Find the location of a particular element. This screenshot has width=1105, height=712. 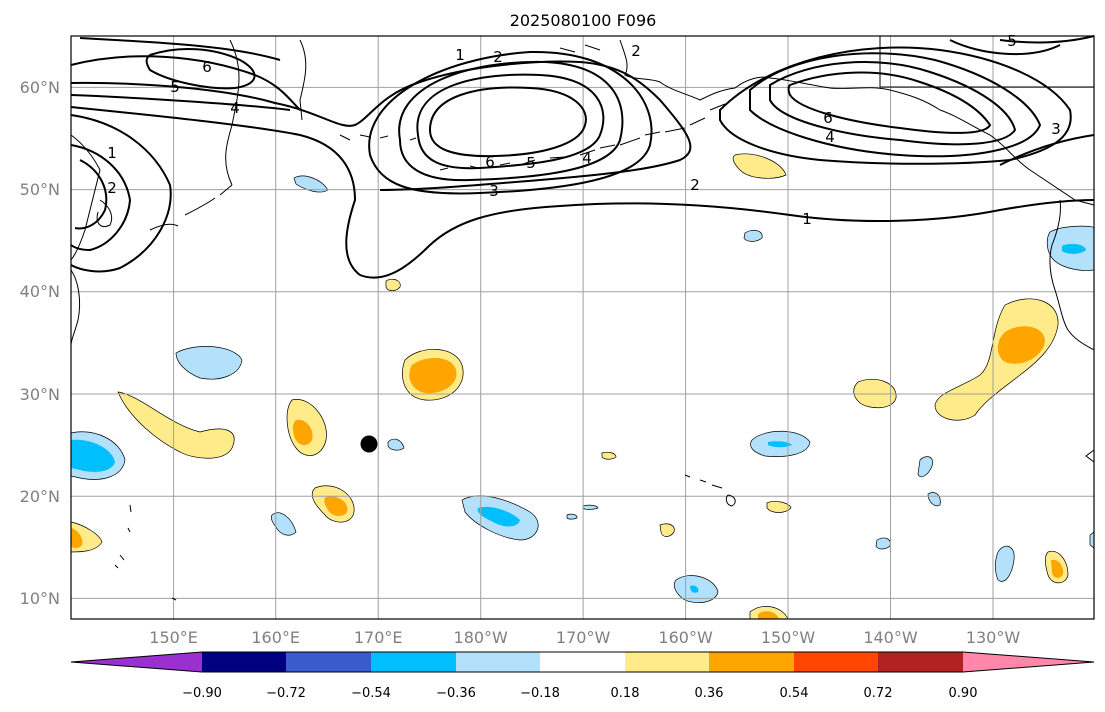

lat-label: 30°N is located at coordinates (40, 394).